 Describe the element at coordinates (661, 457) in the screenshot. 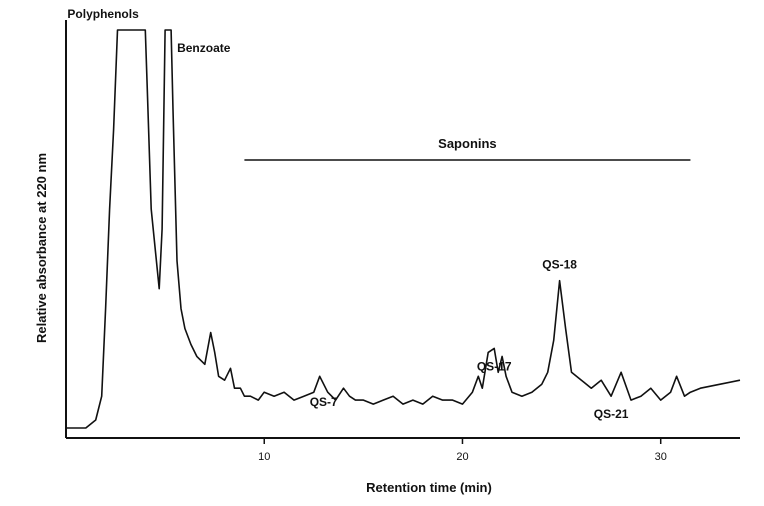

I see `x-tick-label: 30` at that location.